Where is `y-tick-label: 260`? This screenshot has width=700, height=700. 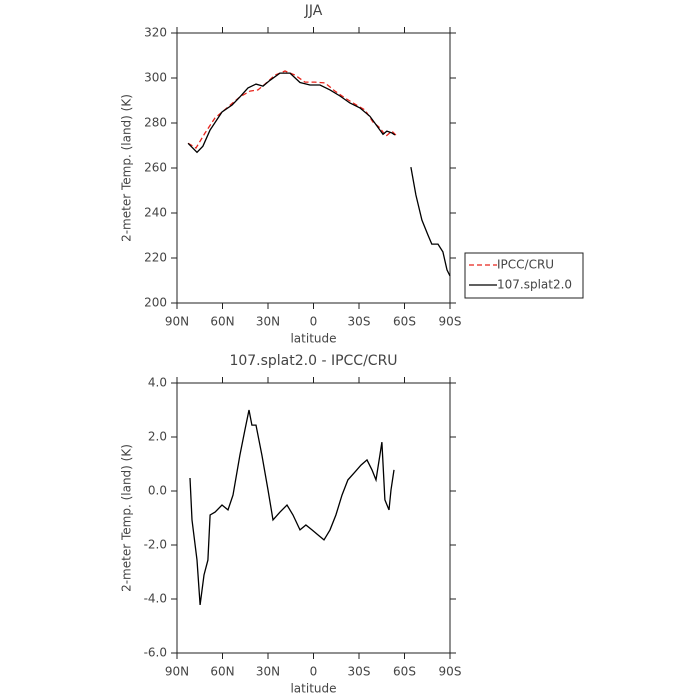 y-tick-label: 260 is located at coordinates (155, 168).